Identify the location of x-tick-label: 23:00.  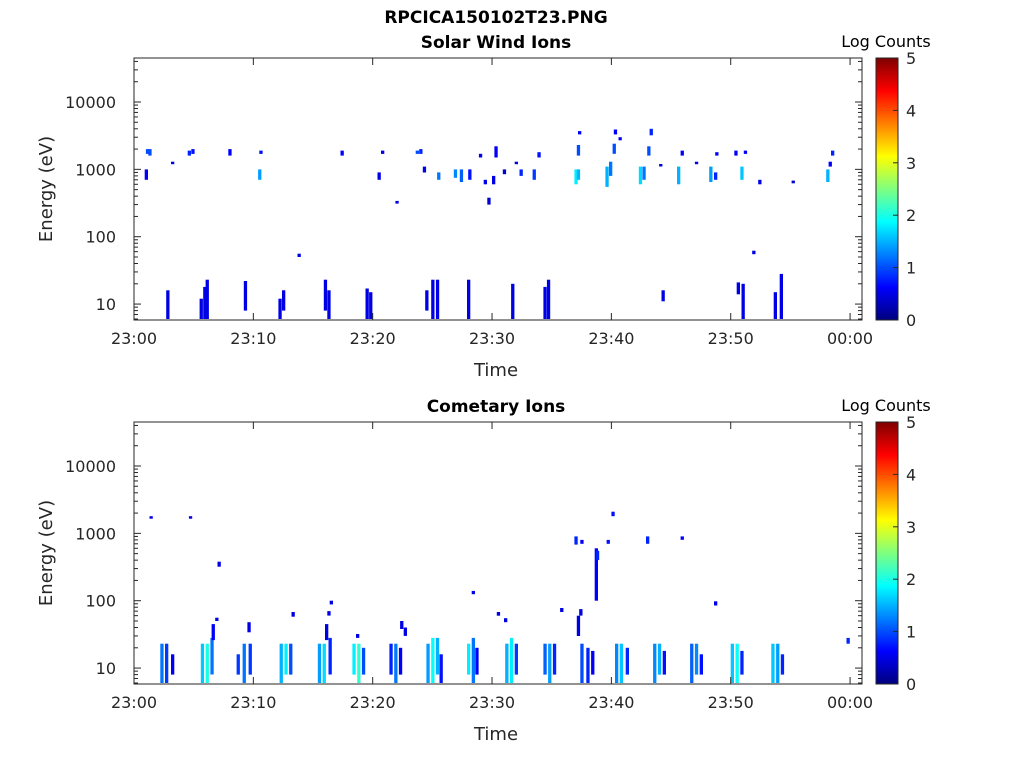
(134, 702).